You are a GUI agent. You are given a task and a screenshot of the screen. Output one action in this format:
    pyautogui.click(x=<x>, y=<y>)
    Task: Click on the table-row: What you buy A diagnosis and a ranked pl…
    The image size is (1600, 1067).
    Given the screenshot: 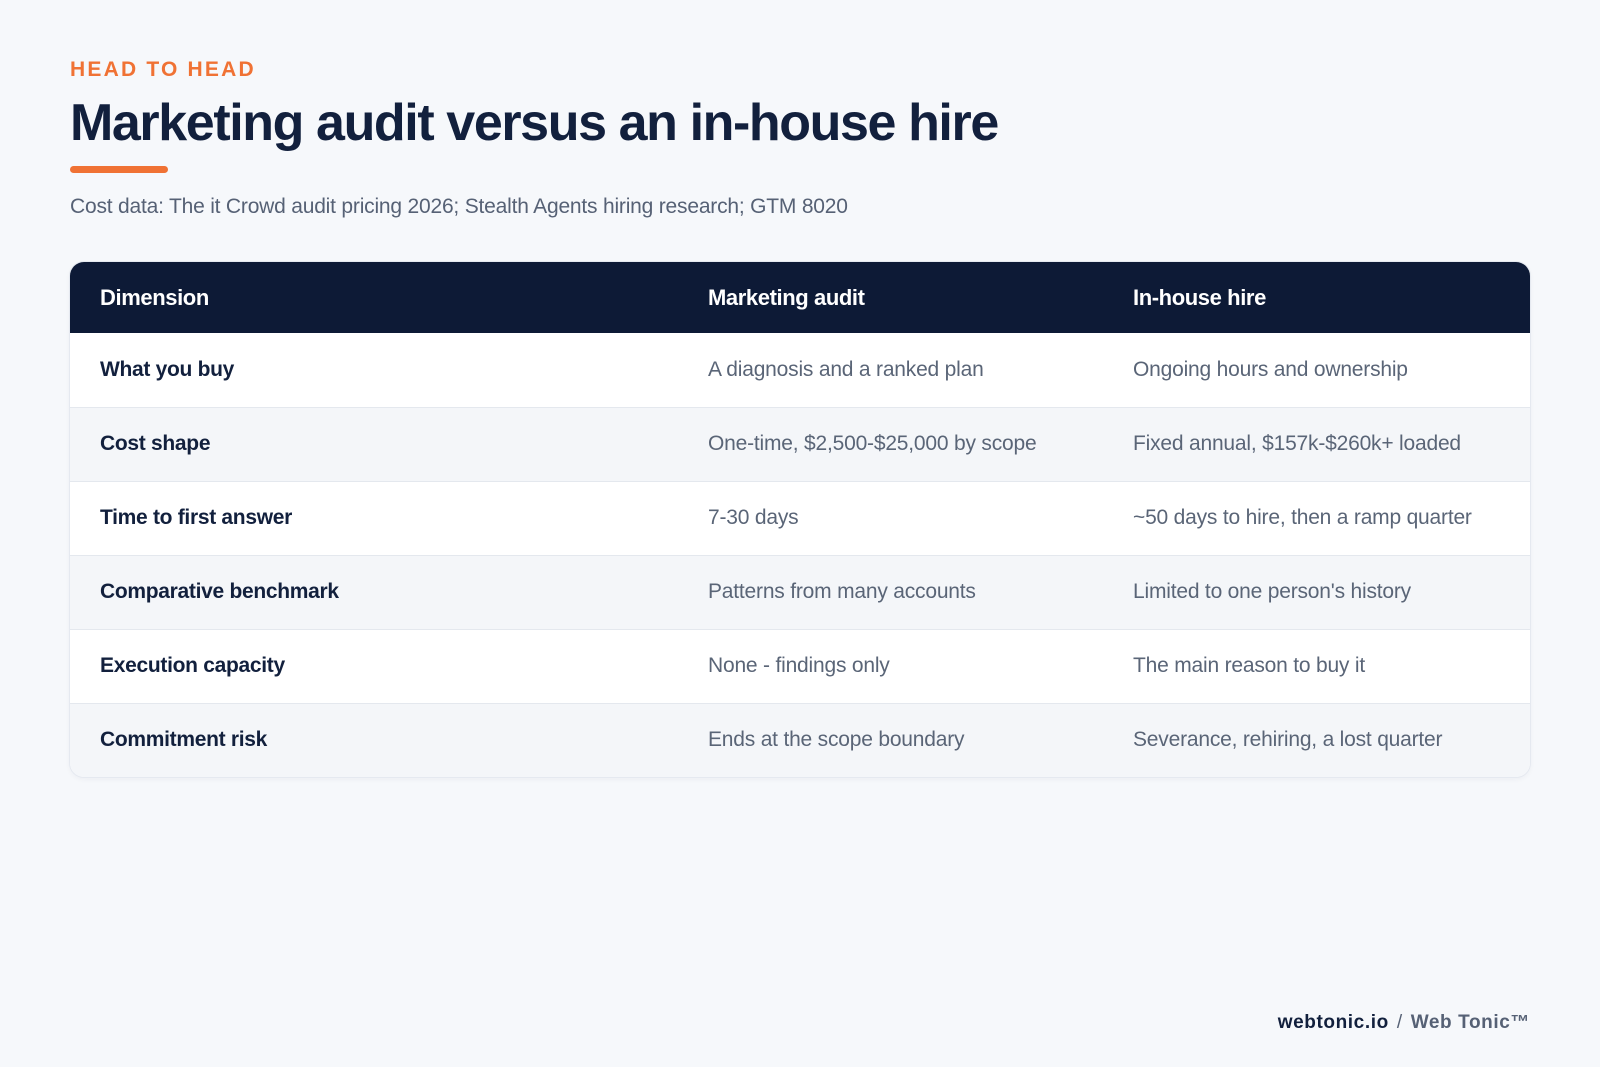 What is the action you would take?
    pyautogui.click(x=800, y=370)
    